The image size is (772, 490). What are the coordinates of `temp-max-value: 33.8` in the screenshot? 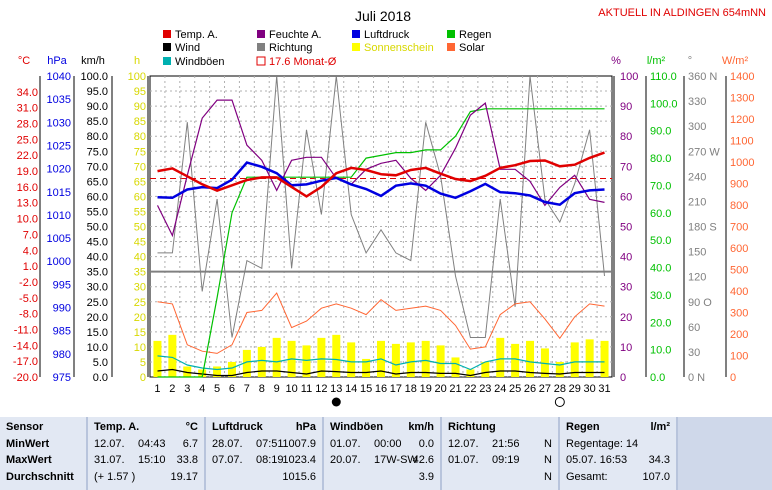 It's located at (187, 460).